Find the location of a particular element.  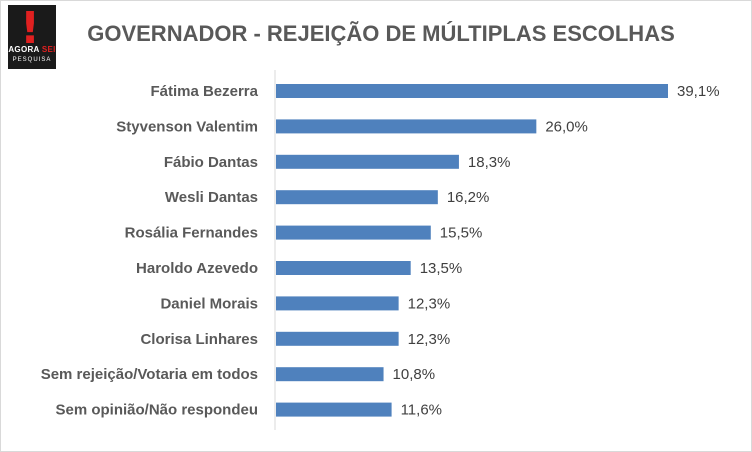

category-label: Fátima Bezerra is located at coordinates (204, 91).